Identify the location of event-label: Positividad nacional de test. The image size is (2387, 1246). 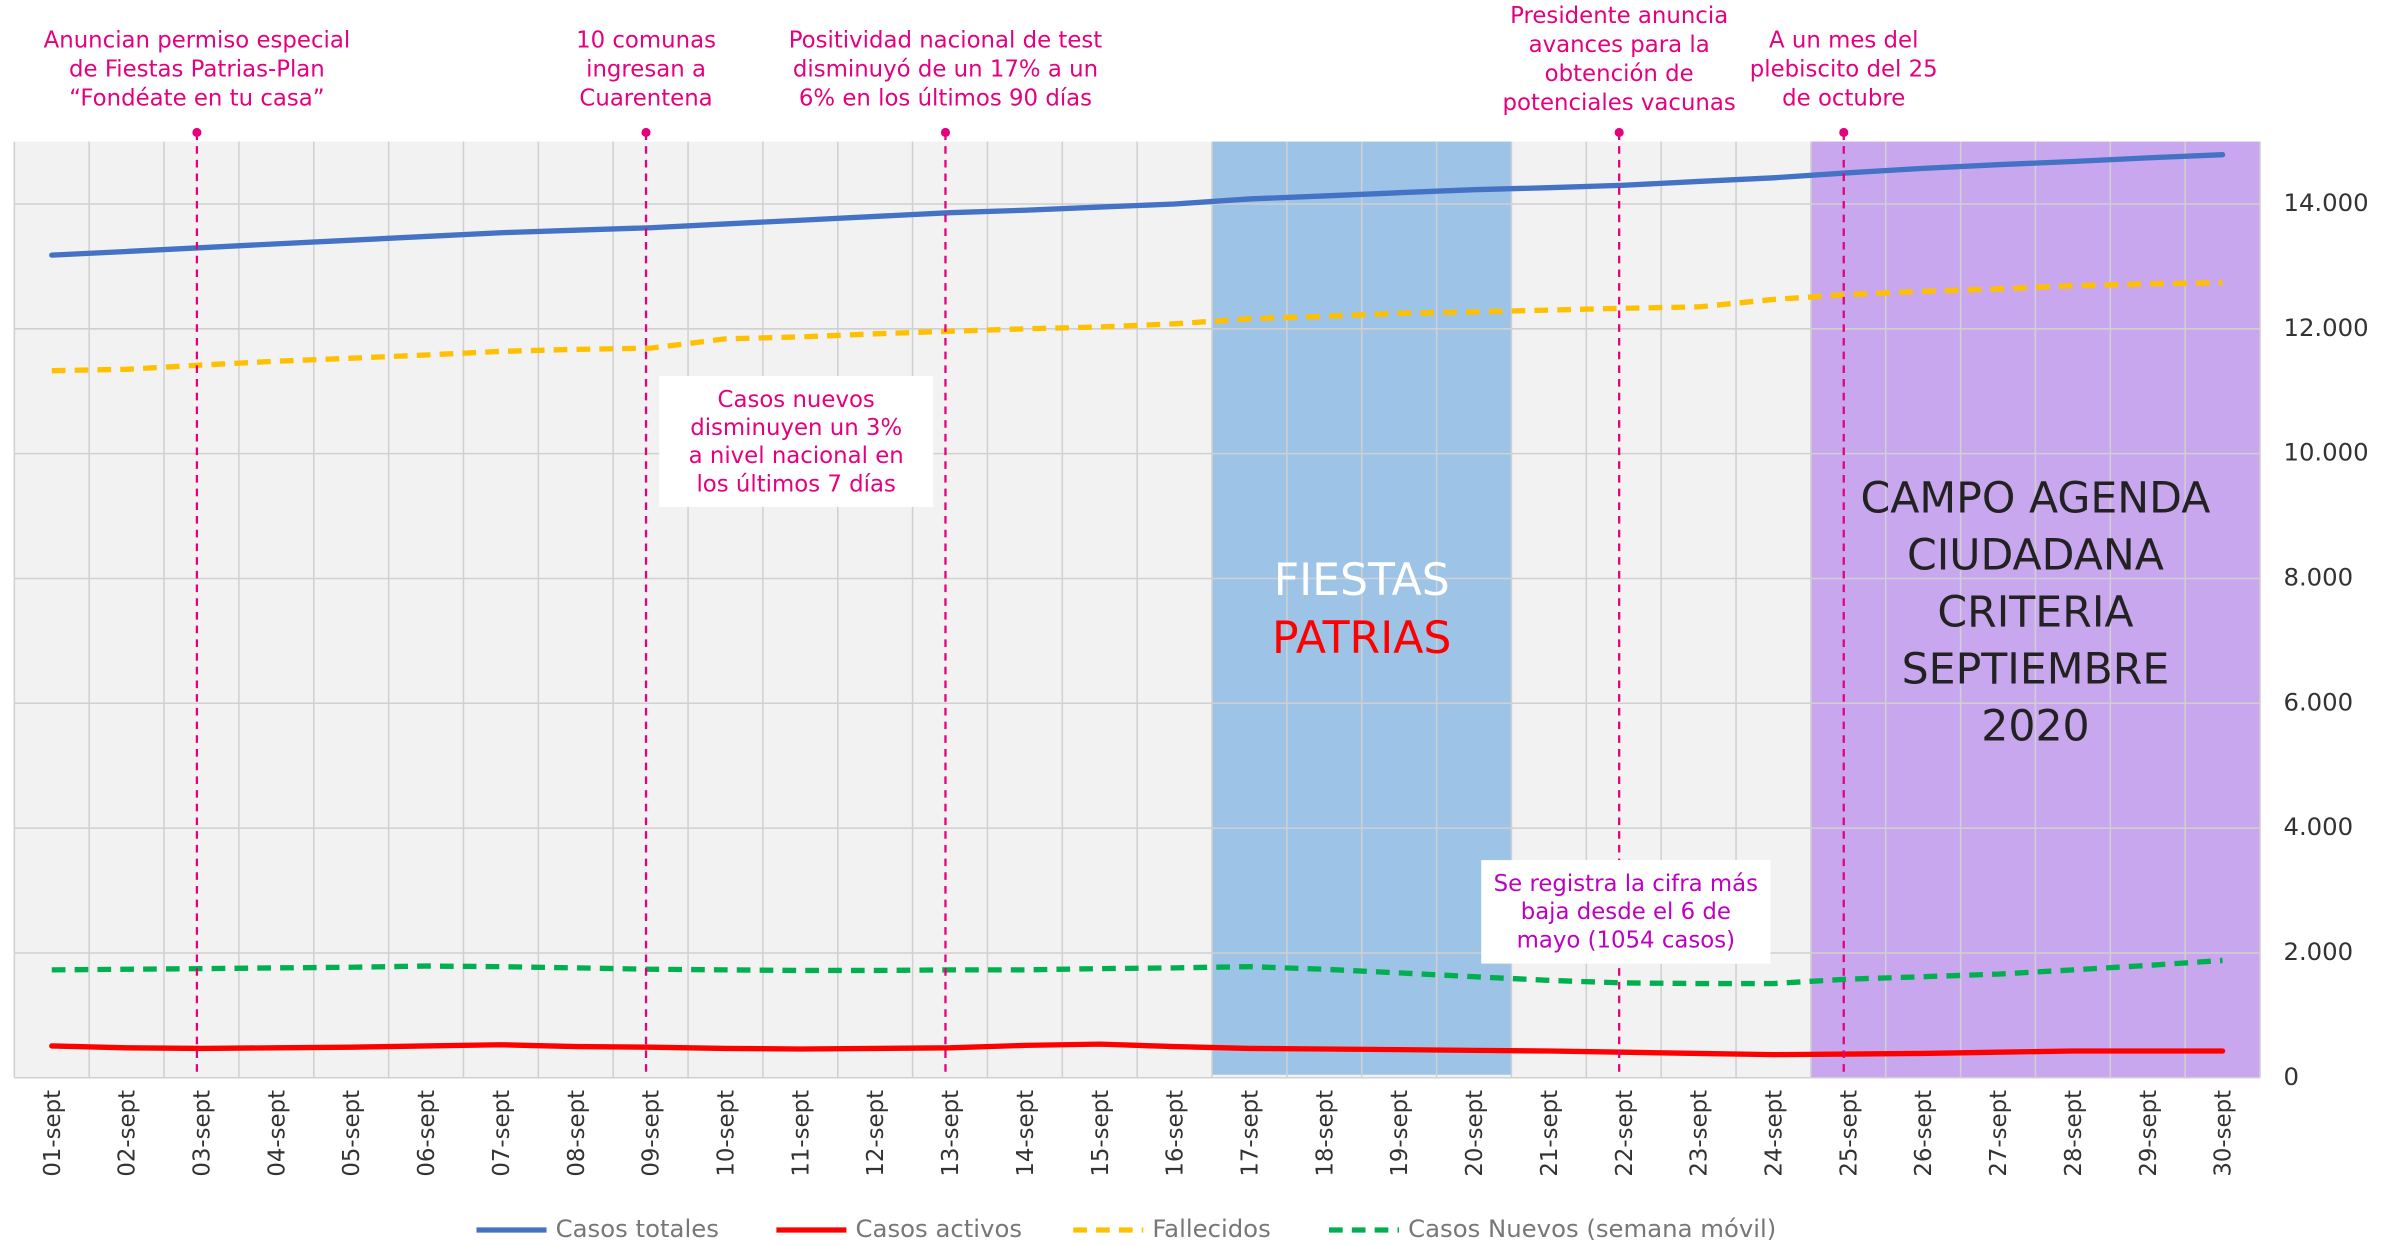
(946, 41).